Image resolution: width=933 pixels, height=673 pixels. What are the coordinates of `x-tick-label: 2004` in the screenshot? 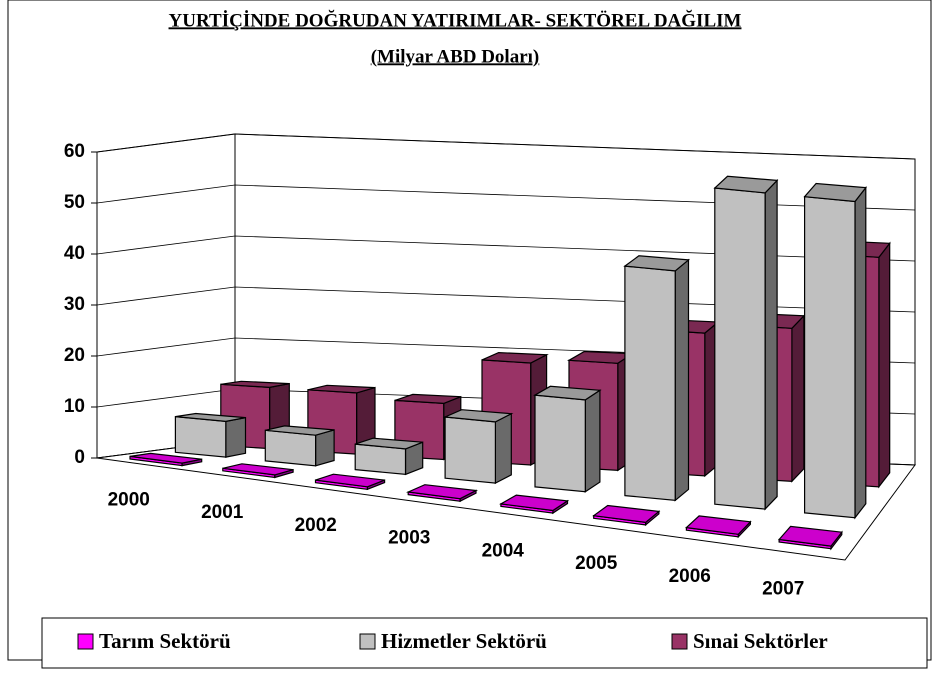 It's located at (503, 550).